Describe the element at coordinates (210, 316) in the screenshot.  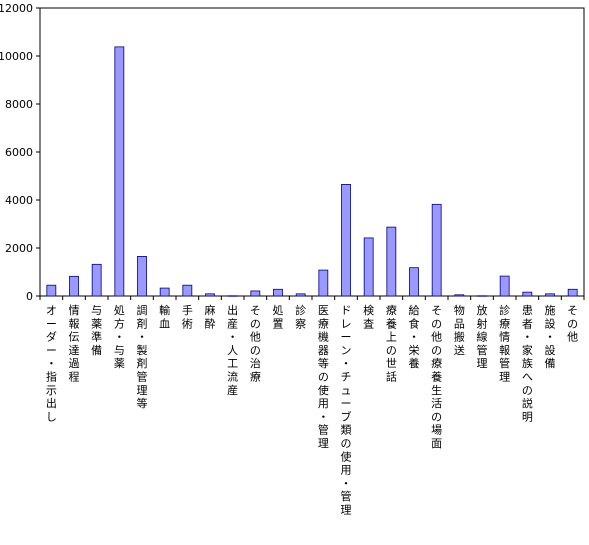
I see `category-label: 麻酔` at that location.